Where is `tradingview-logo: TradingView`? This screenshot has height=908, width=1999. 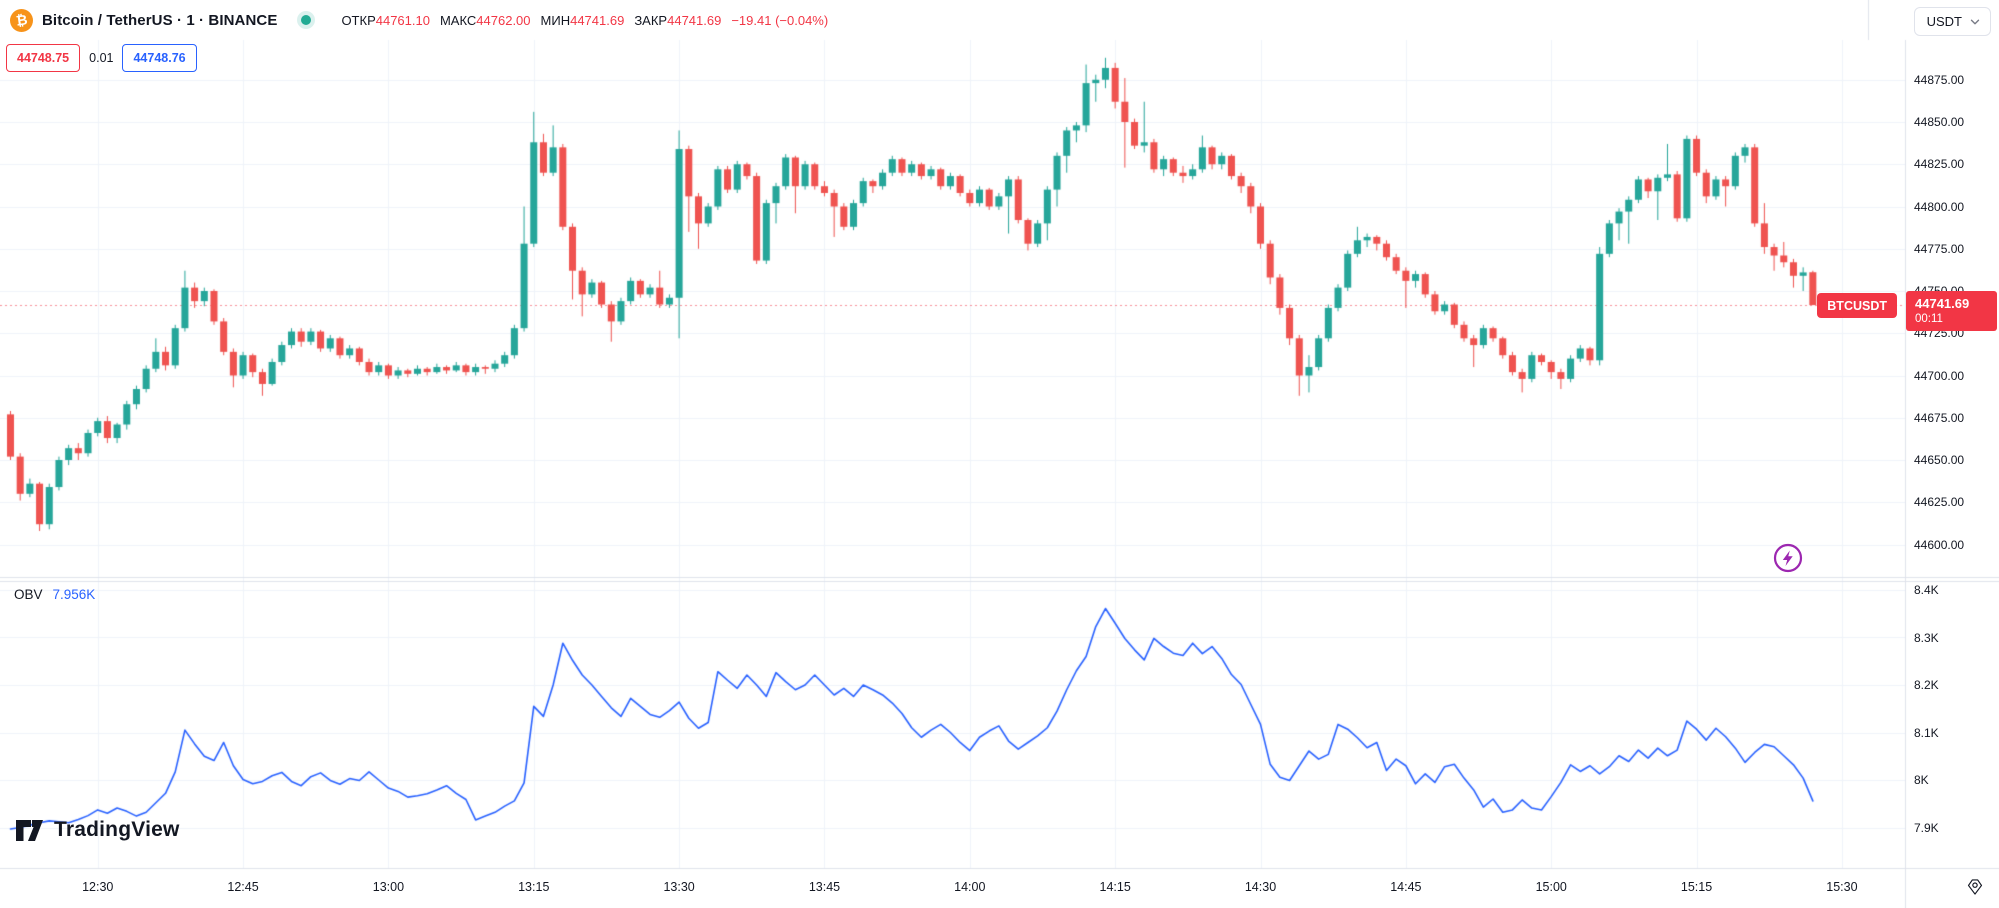 tradingview-logo: TradingView is located at coordinates (97, 830).